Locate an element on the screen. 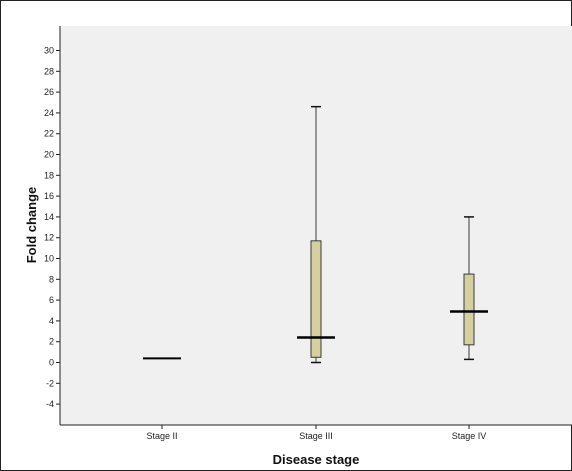 Image resolution: width=572 pixels, height=471 pixels. y-tick-label: 10 is located at coordinates (49, 259).